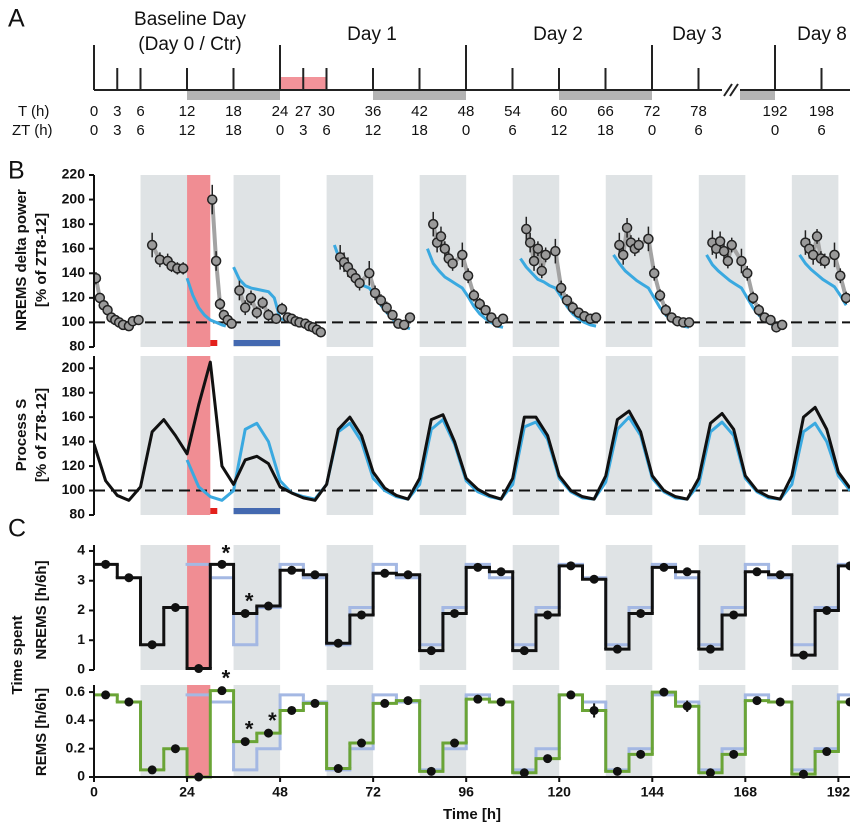  Describe the element at coordinates (21, 260) in the screenshot. I see `y-axis-label: NREMS delta power` at that location.